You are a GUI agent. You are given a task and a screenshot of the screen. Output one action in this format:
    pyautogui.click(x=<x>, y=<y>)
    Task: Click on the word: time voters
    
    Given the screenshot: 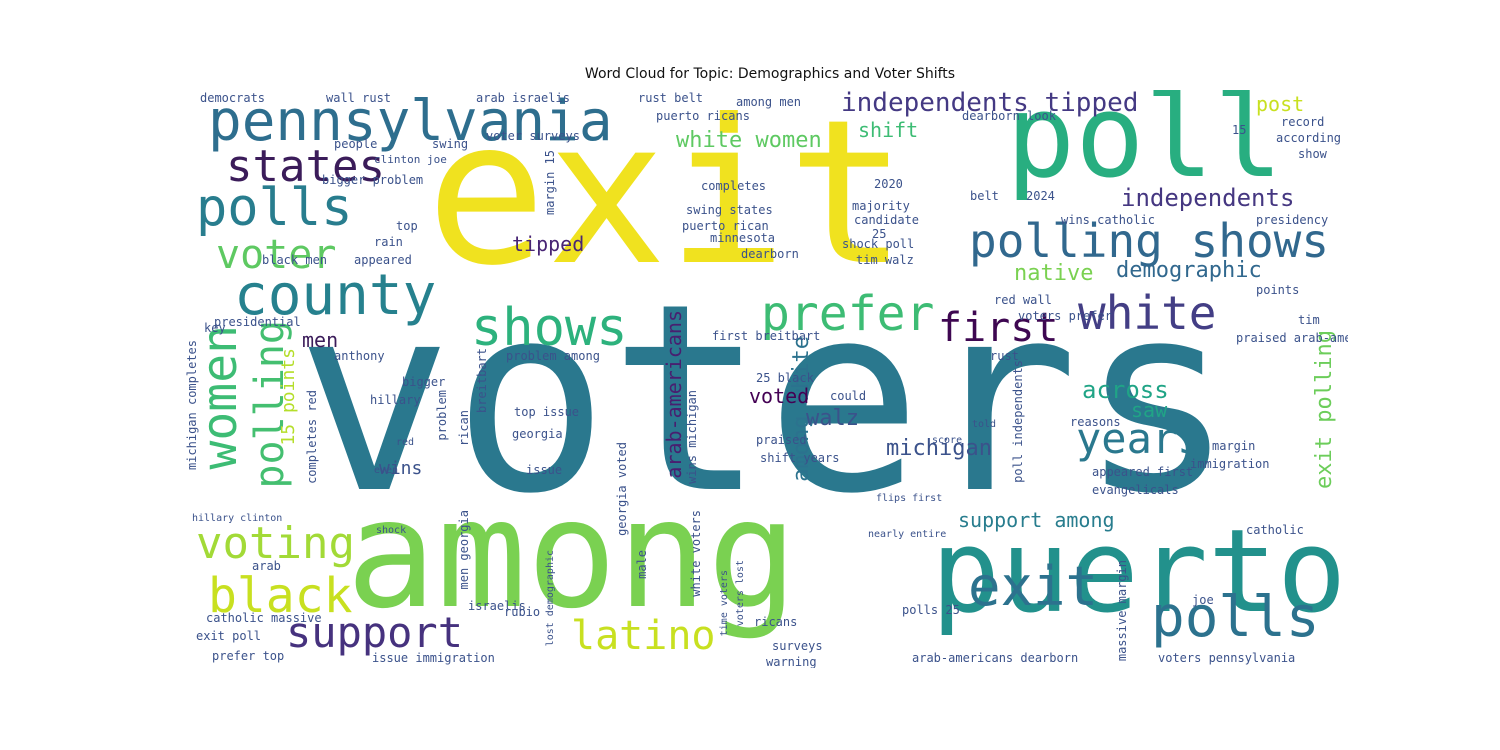 What is the action you would take?
    pyautogui.click(x=724, y=603)
    